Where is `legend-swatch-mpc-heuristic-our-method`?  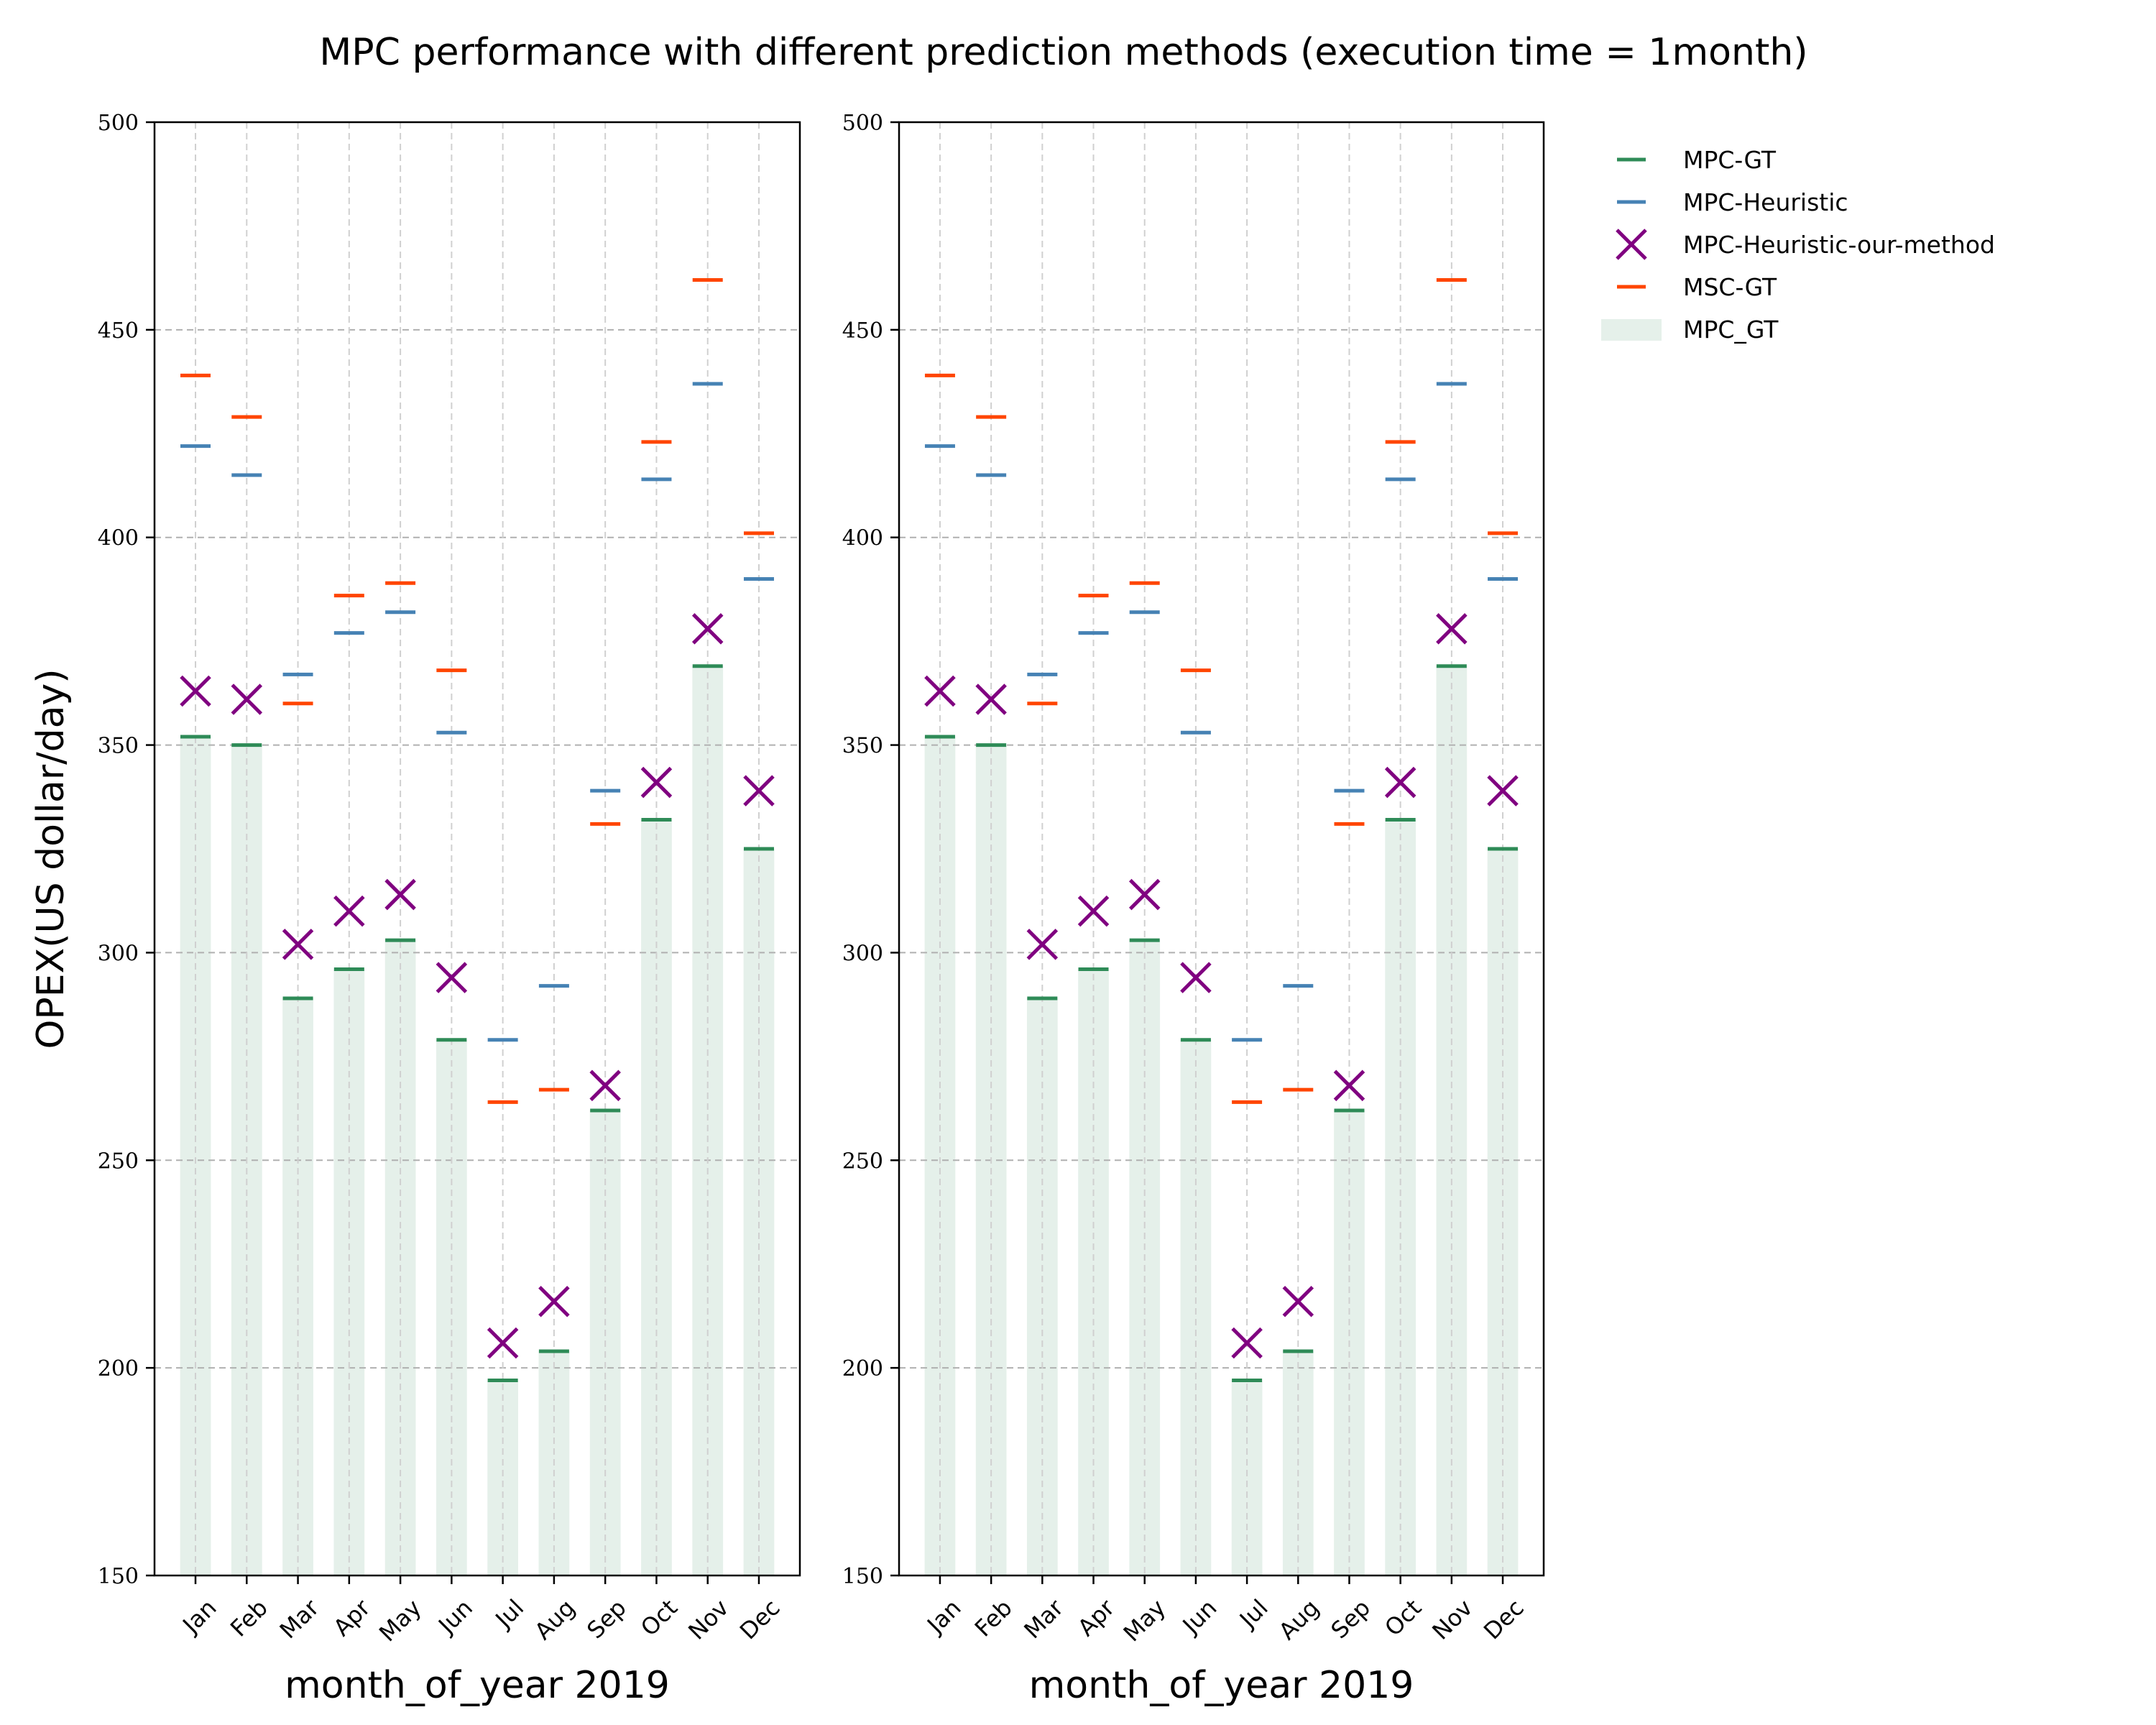 legend-swatch-mpc-heuristic-our-method is located at coordinates (1632, 244).